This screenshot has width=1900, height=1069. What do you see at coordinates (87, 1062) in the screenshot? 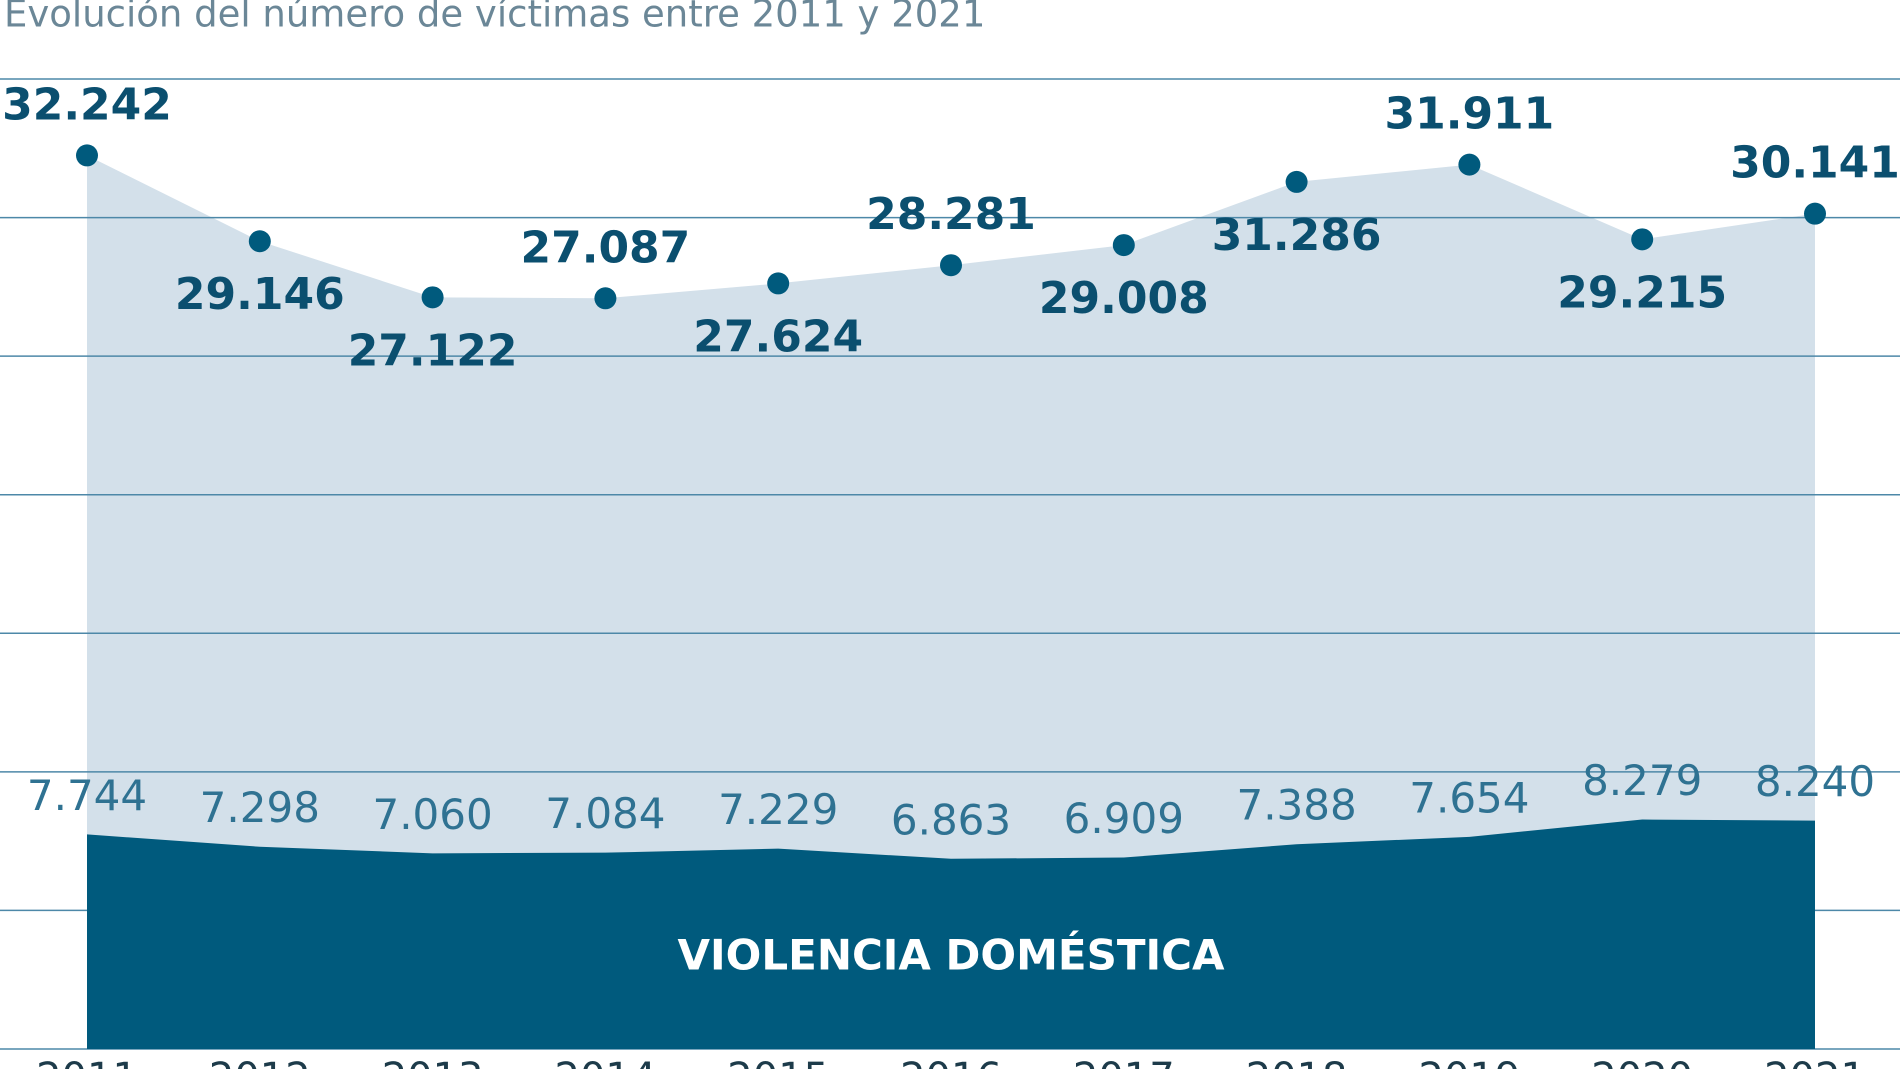
I see `x-tick-label: 2011` at bounding box center [87, 1062].